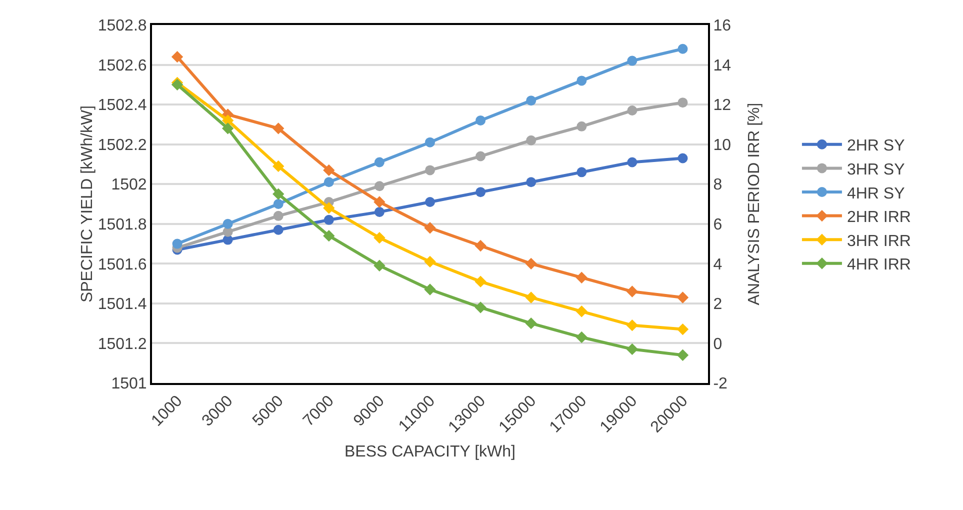 This screenshot has height=510, width=963. I want to click on y-tick-label: 1501.8, so click(122, 225).